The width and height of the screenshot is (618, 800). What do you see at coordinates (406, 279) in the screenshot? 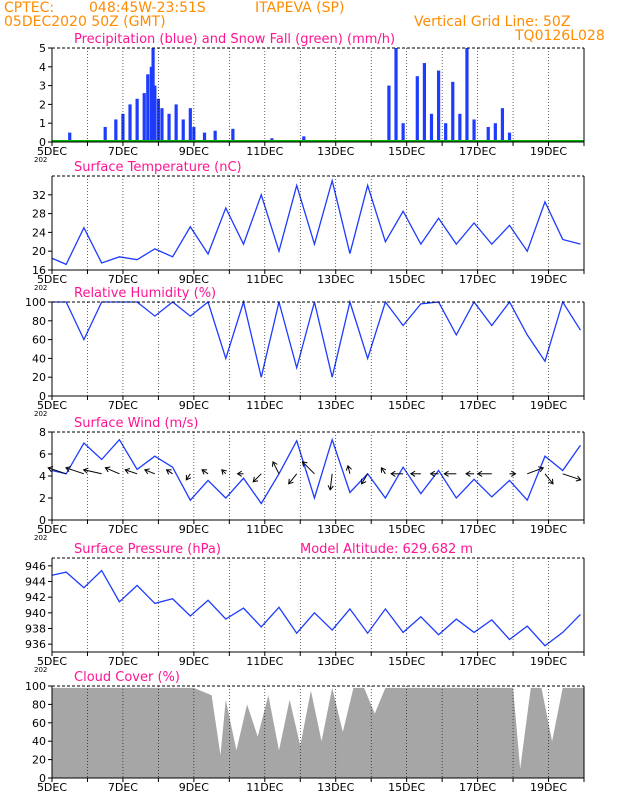
I see `temp-x-tick-label: 15DEC` at bounding box center [406, 279].